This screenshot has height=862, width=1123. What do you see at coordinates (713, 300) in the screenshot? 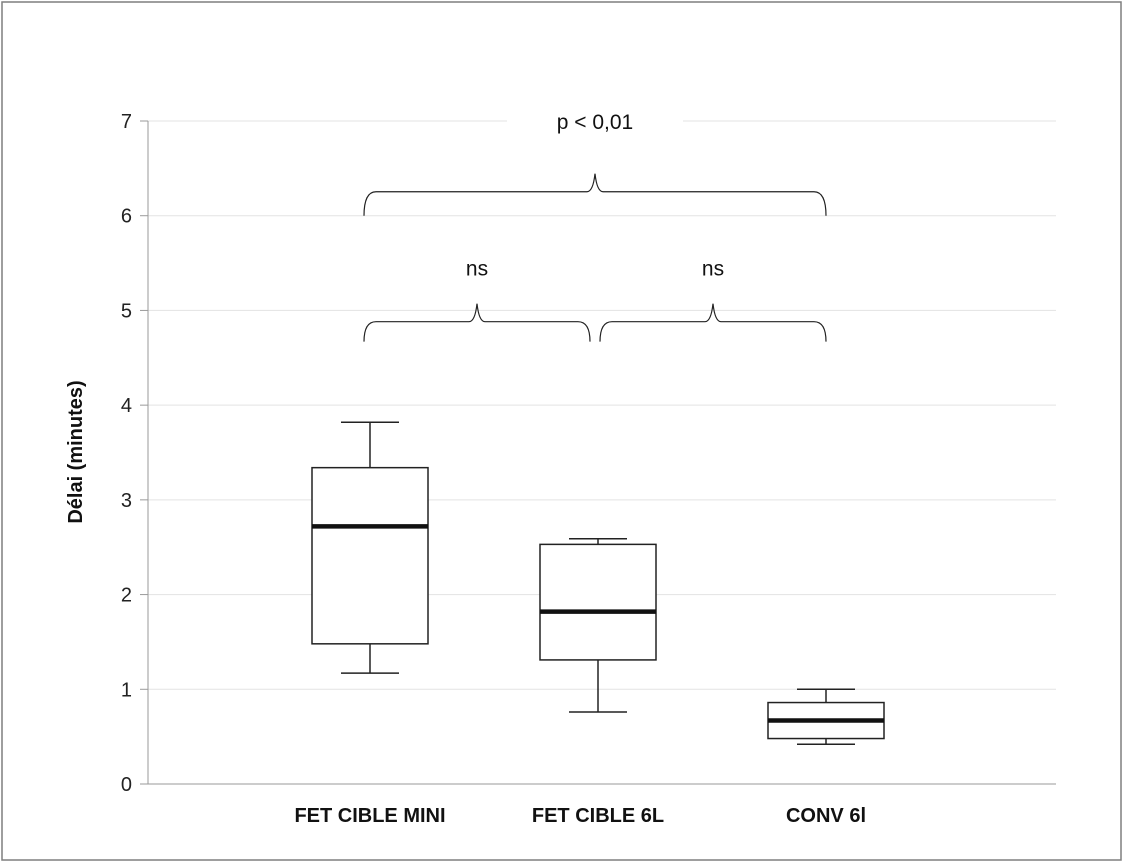
I see `comparison-3: ns` at bounding box center [713, 300].